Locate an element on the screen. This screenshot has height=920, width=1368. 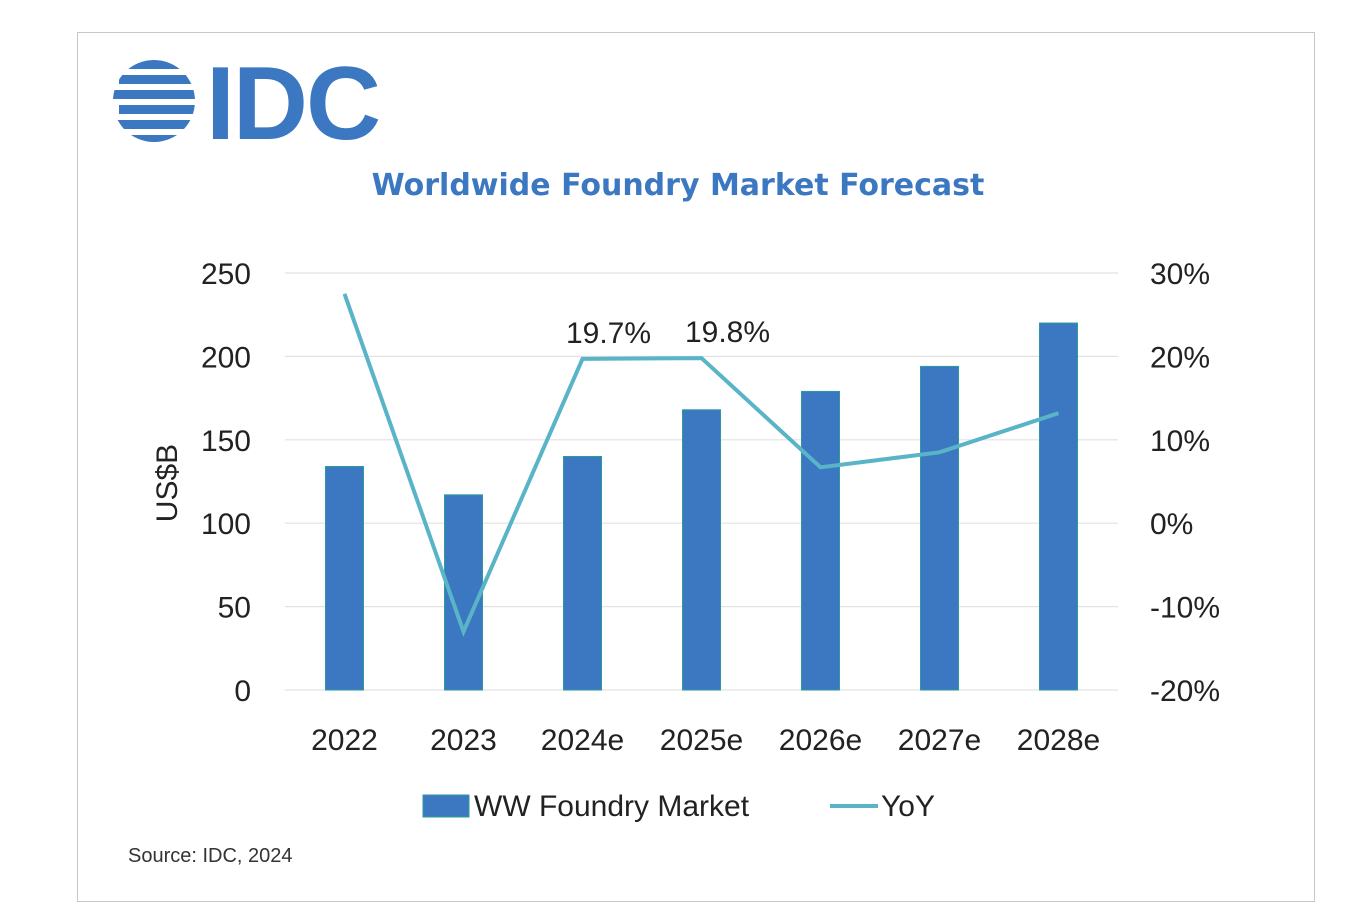
x-tick-label: 2023 is located at coordinates (463, 740).